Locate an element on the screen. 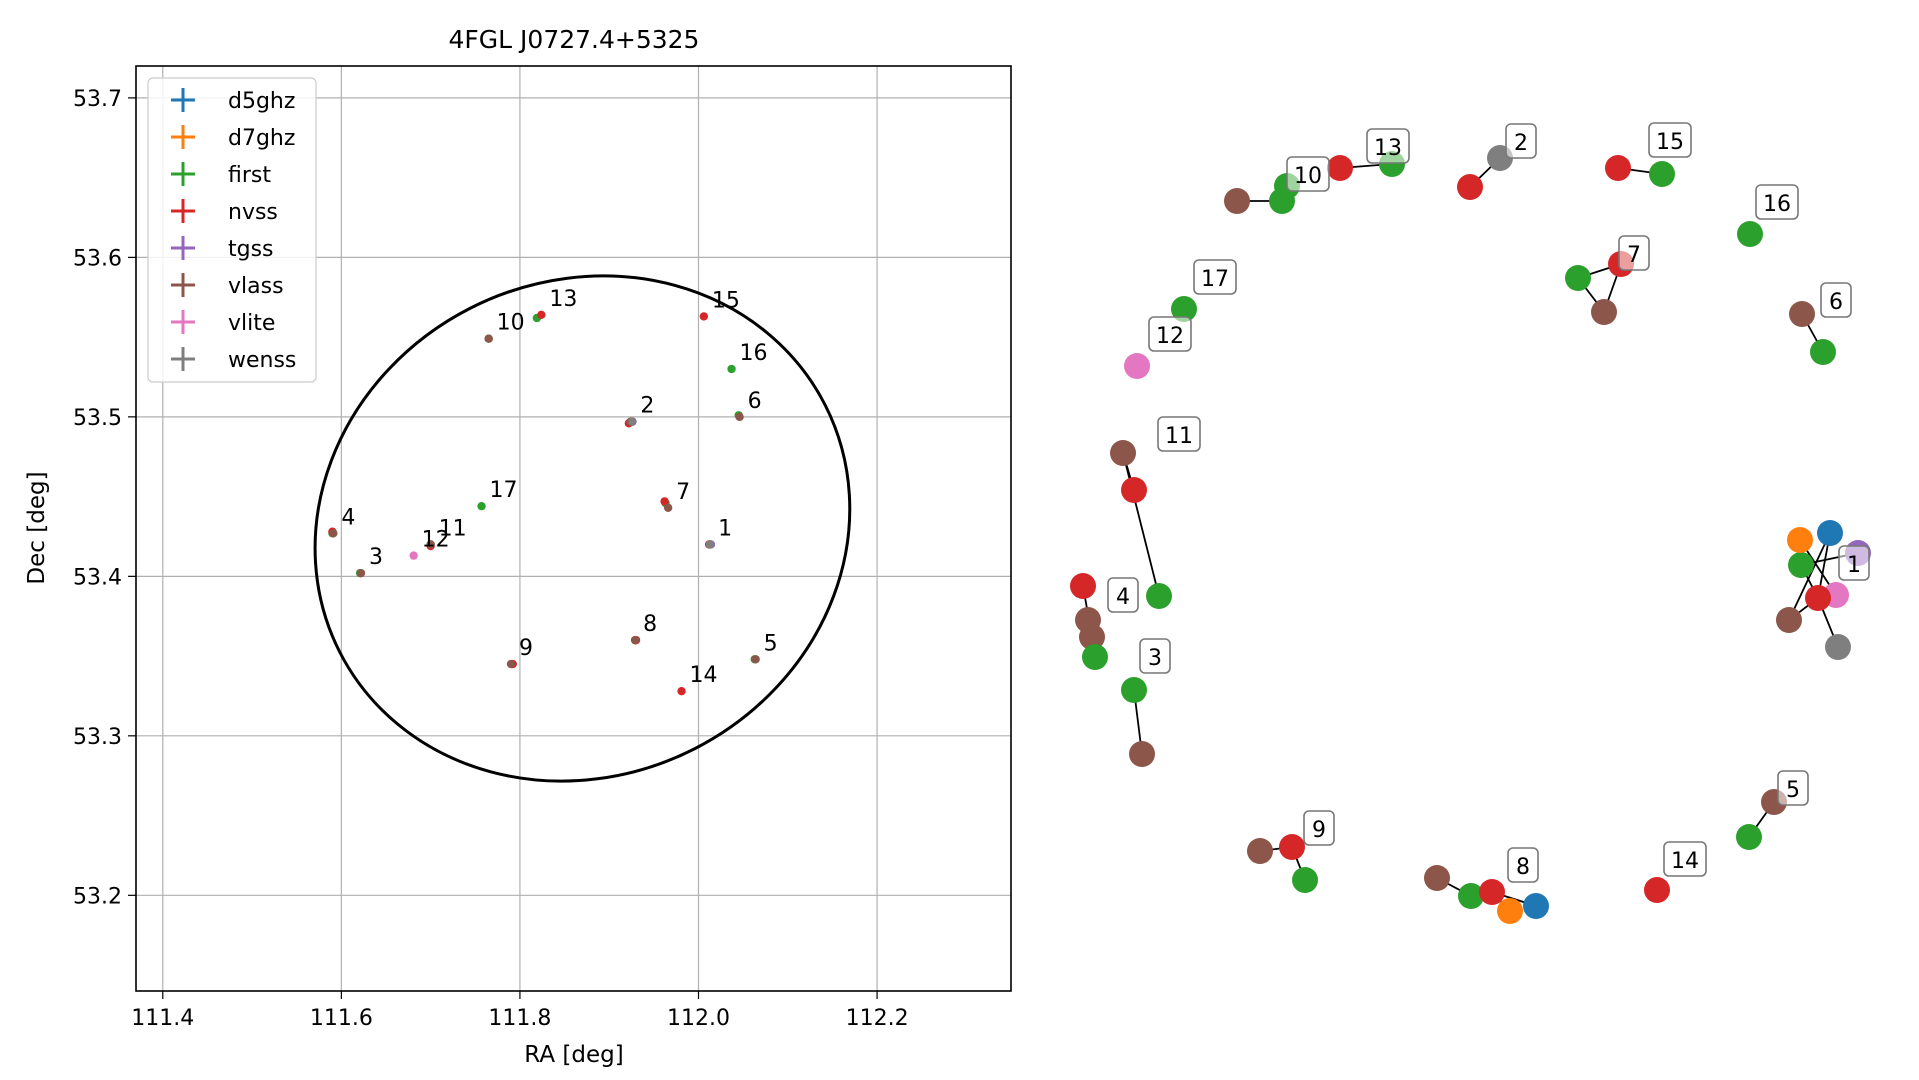 Image resolution: width=1919 pixels, height=1080 pixels. legend-label-wenss: wenss is located at coordinates (262, 360).